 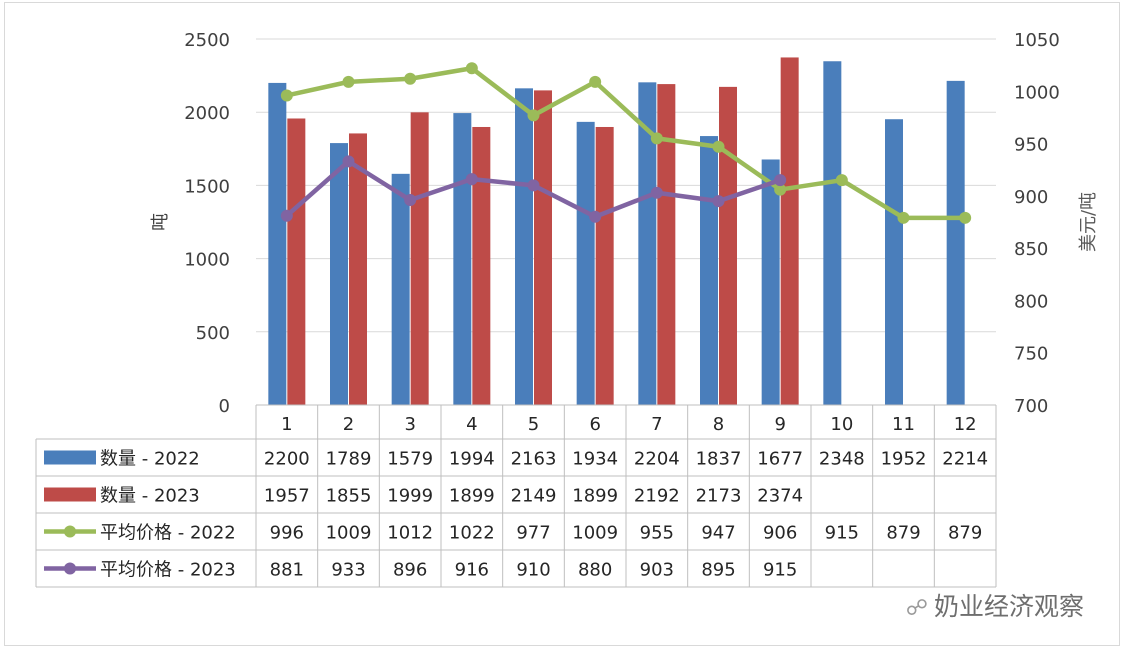 What do you see at coordinates (533, 570) in the screenshot?
I see `table-cell: 910` at bounding box center [533, 570].